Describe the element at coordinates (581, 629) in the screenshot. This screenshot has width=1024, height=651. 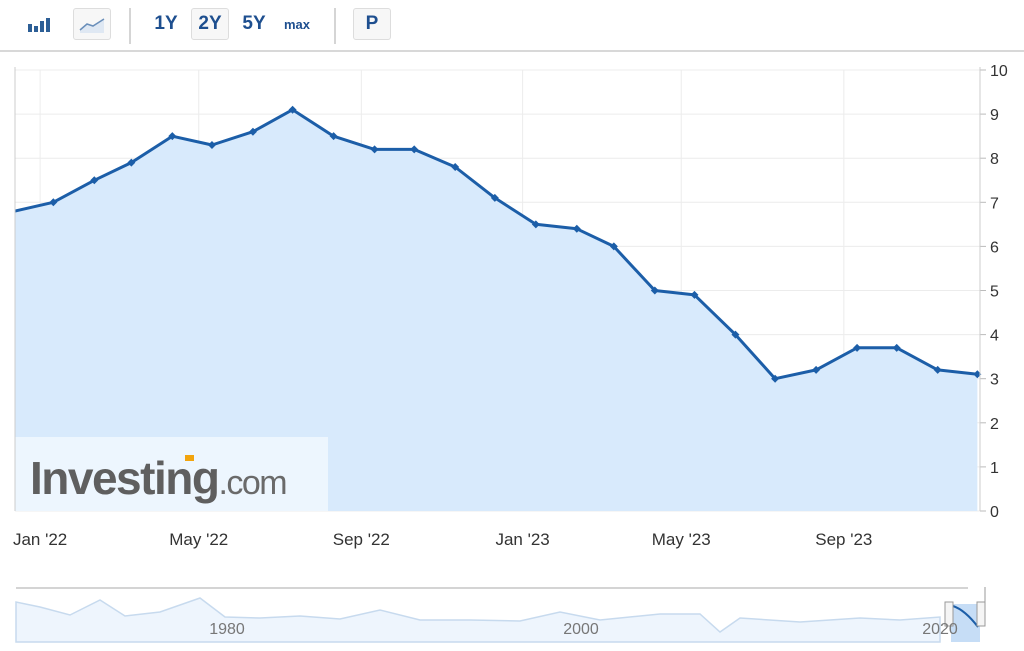
I see `navigator-label: 2000` at that location.